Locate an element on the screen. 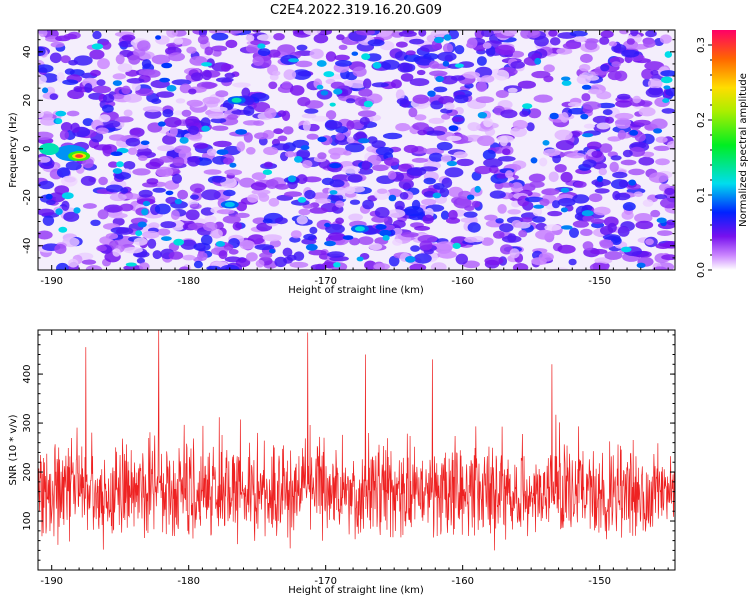  colorbar-tick-label: 0.0 is located at coordinates (701, 270).